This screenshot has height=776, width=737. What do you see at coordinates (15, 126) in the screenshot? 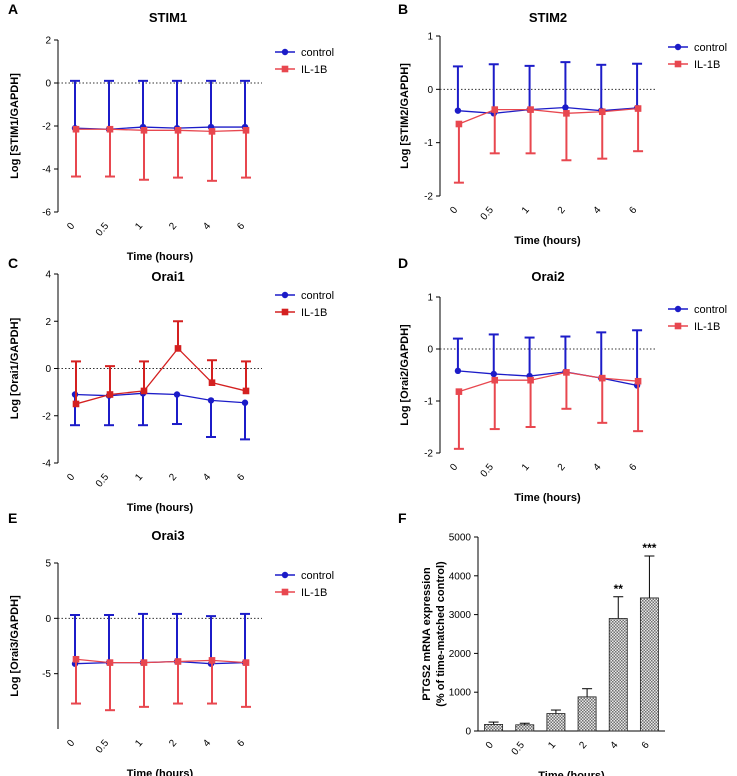
I see `y-axis-label: Log [STIM1/GAPDH]` at bounding box center [15, 126].